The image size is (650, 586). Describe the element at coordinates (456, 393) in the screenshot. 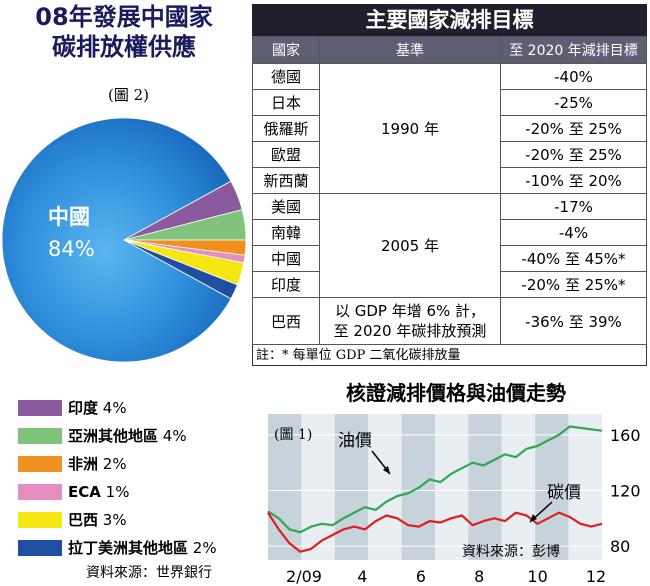

I see `line-chart-title: 核證減排價格與油價走勢` at that location.